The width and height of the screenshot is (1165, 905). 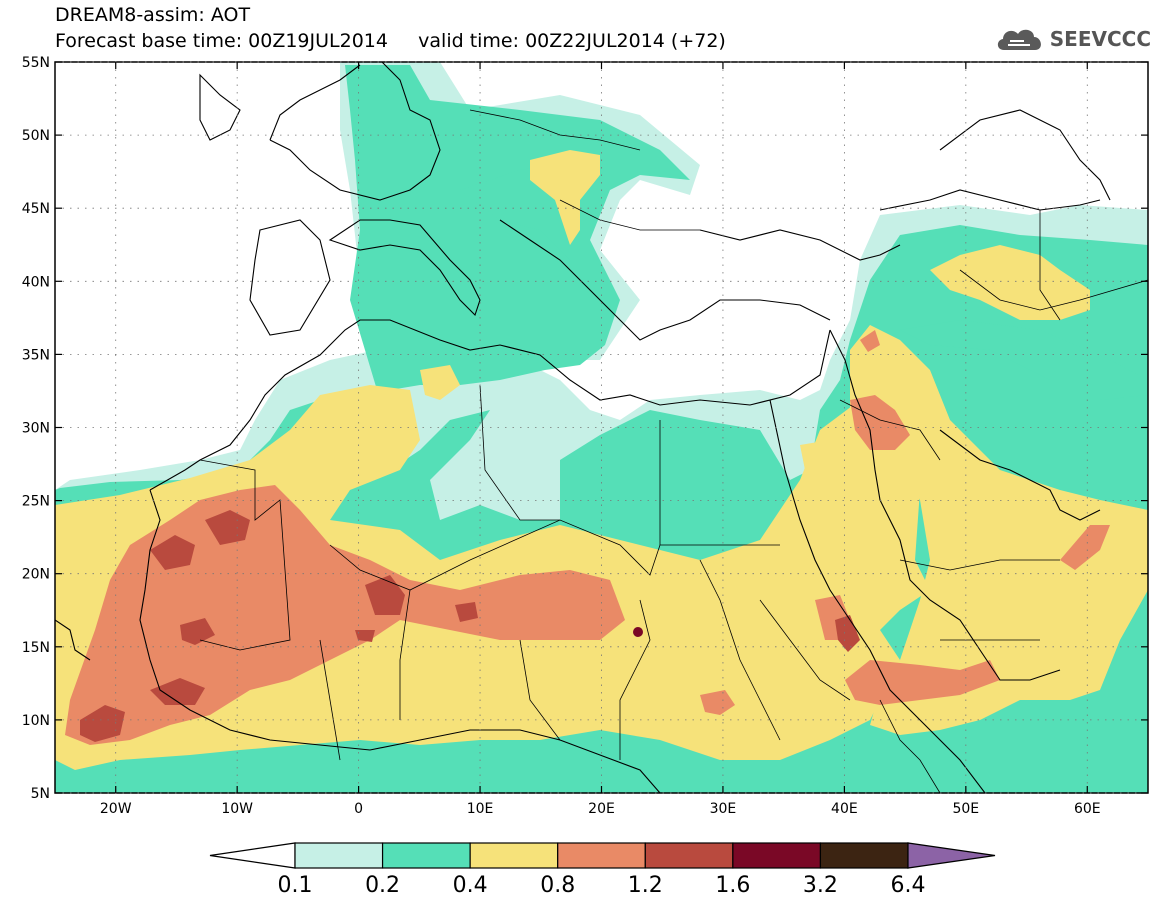 I want to click on lat-tick-label: 45N, so click(x=36, y=209).